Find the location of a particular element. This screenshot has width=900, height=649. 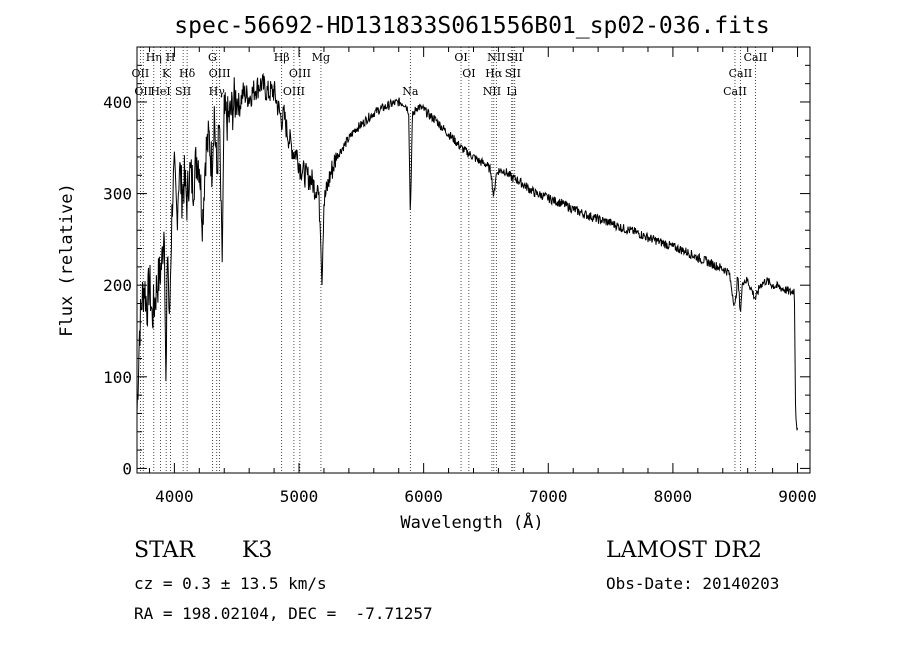

survey-name: LAMOST DR2 is located at coordinates (684, 550).